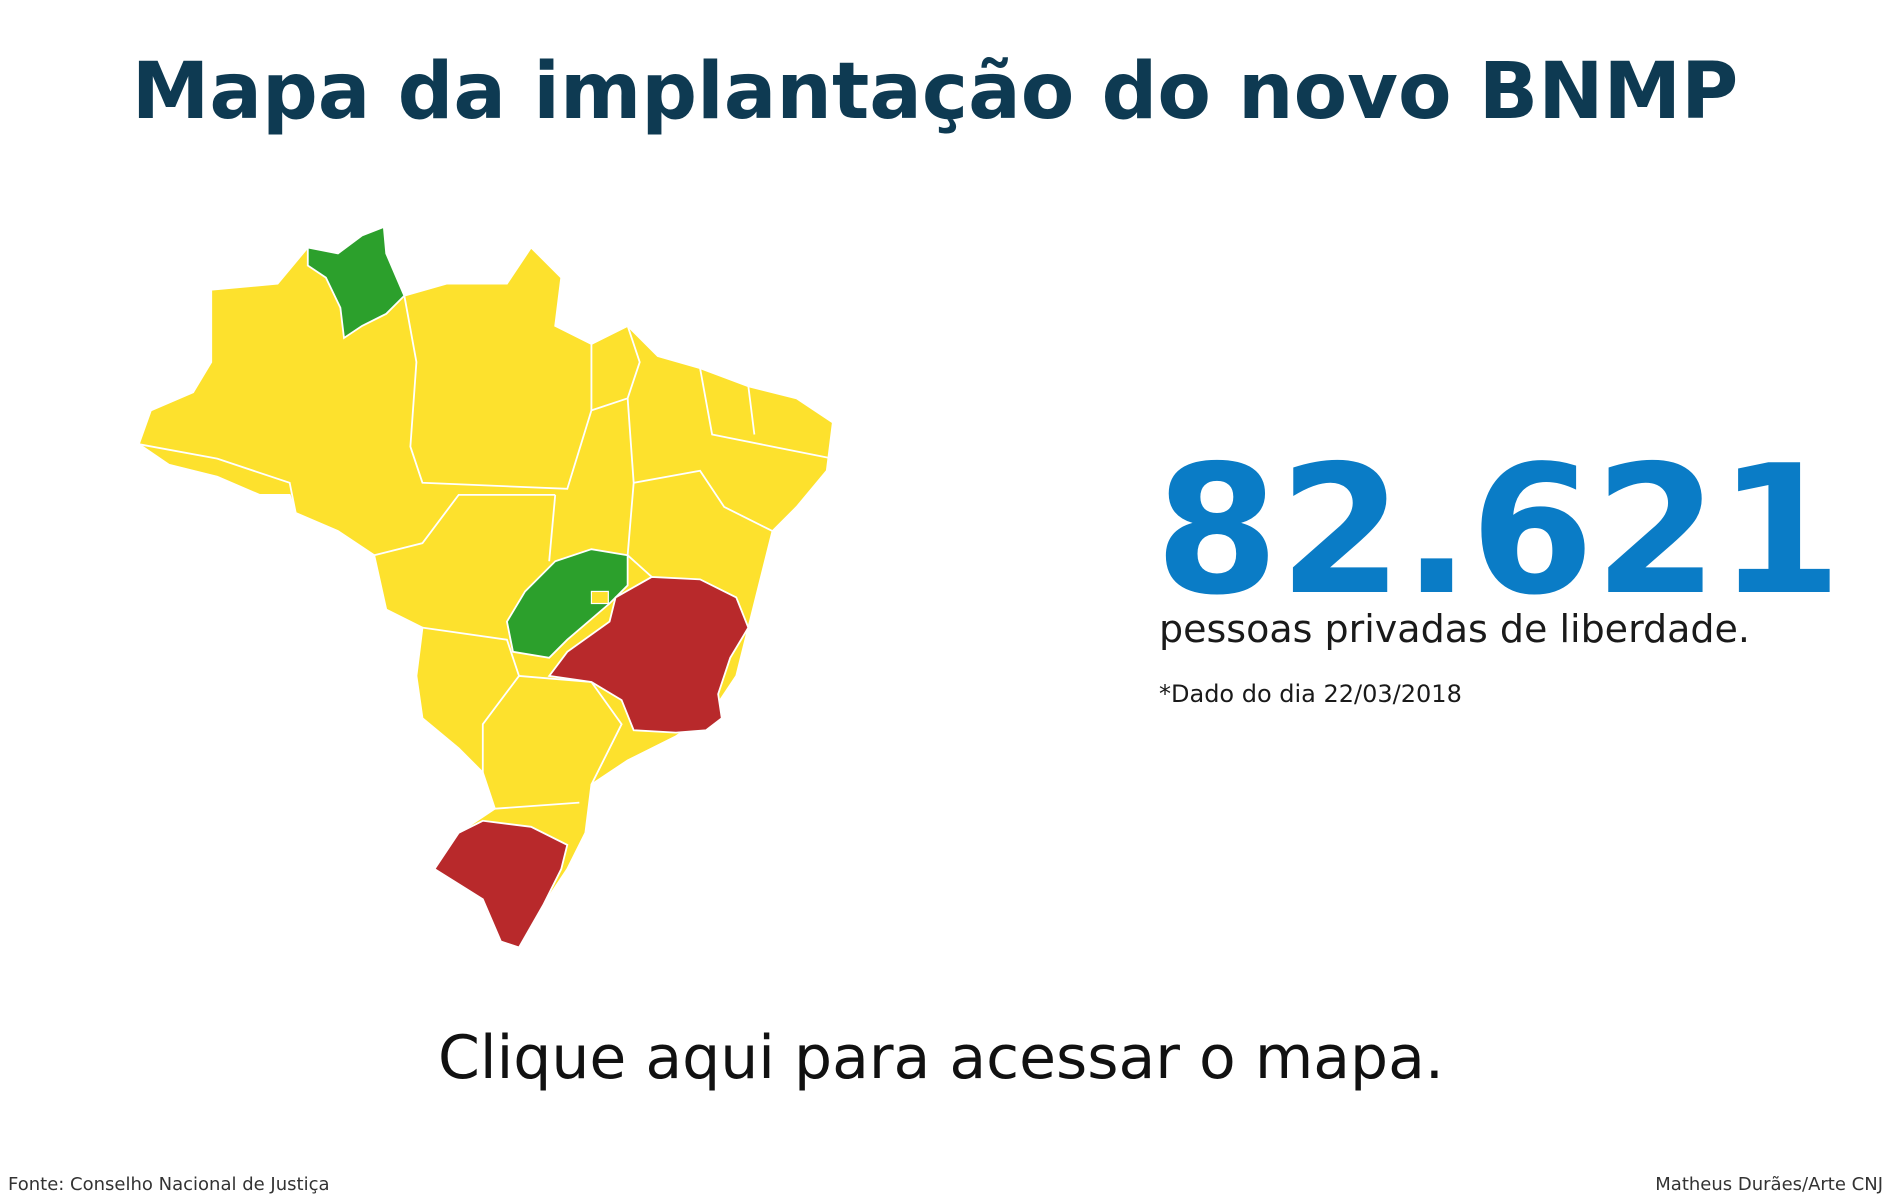 This screenshot has height=1200, width=1893. What do you see at coordinates (1454, 629) in the screenshot?
I see `stat-label: pessoas privadas de liberdade.` at bounding box center [1454, 629].